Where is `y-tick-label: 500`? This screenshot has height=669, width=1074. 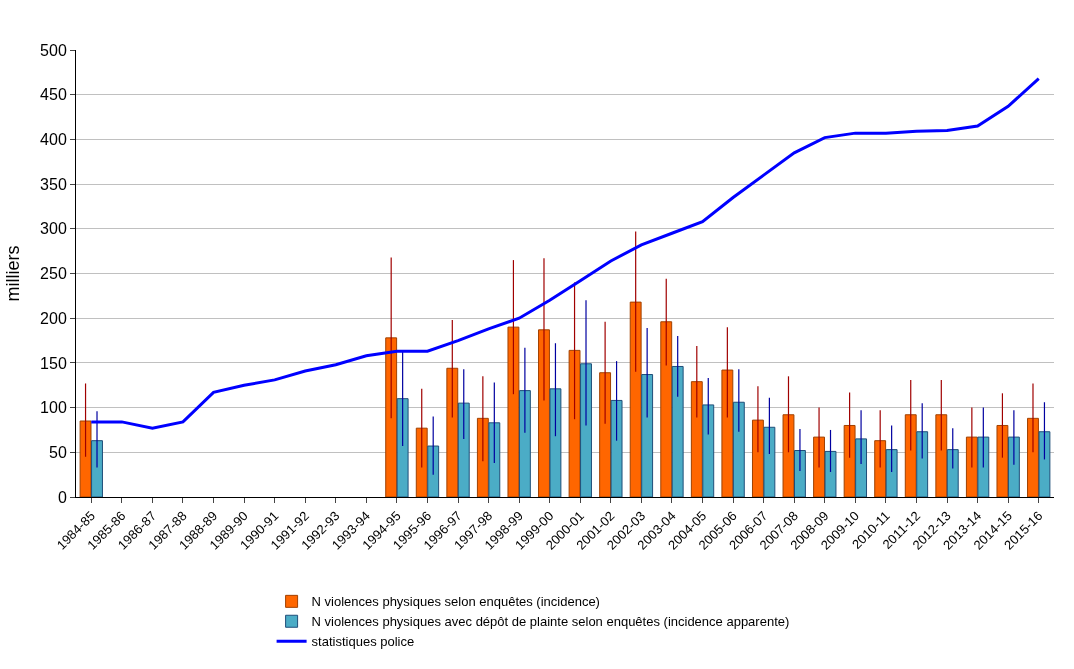
y-tick-label: 500 is located at coordinates (53, 50).